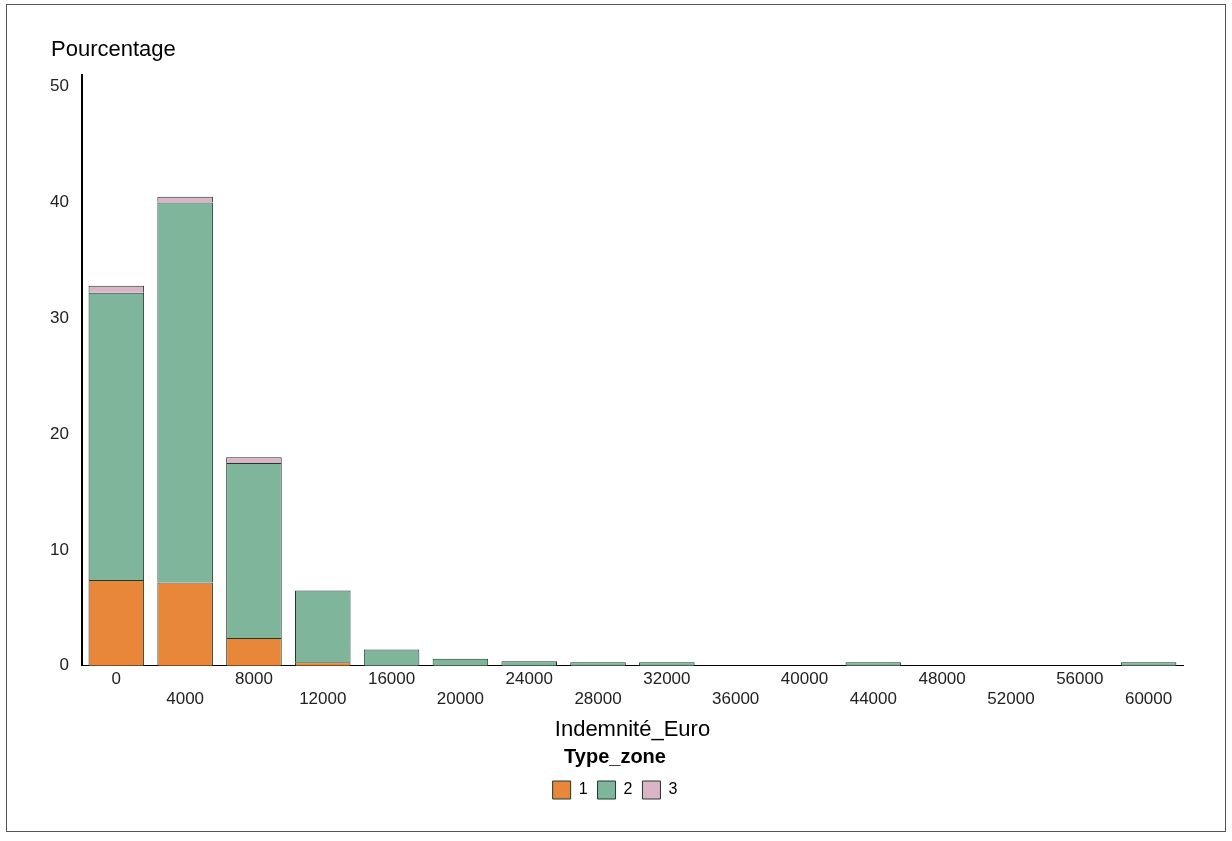 The width and height of the screenshot is (1232, 841). Describe the element at coordinates (1011, 699) in the screenshot. I see `x-tick-label: 52000` at that location.